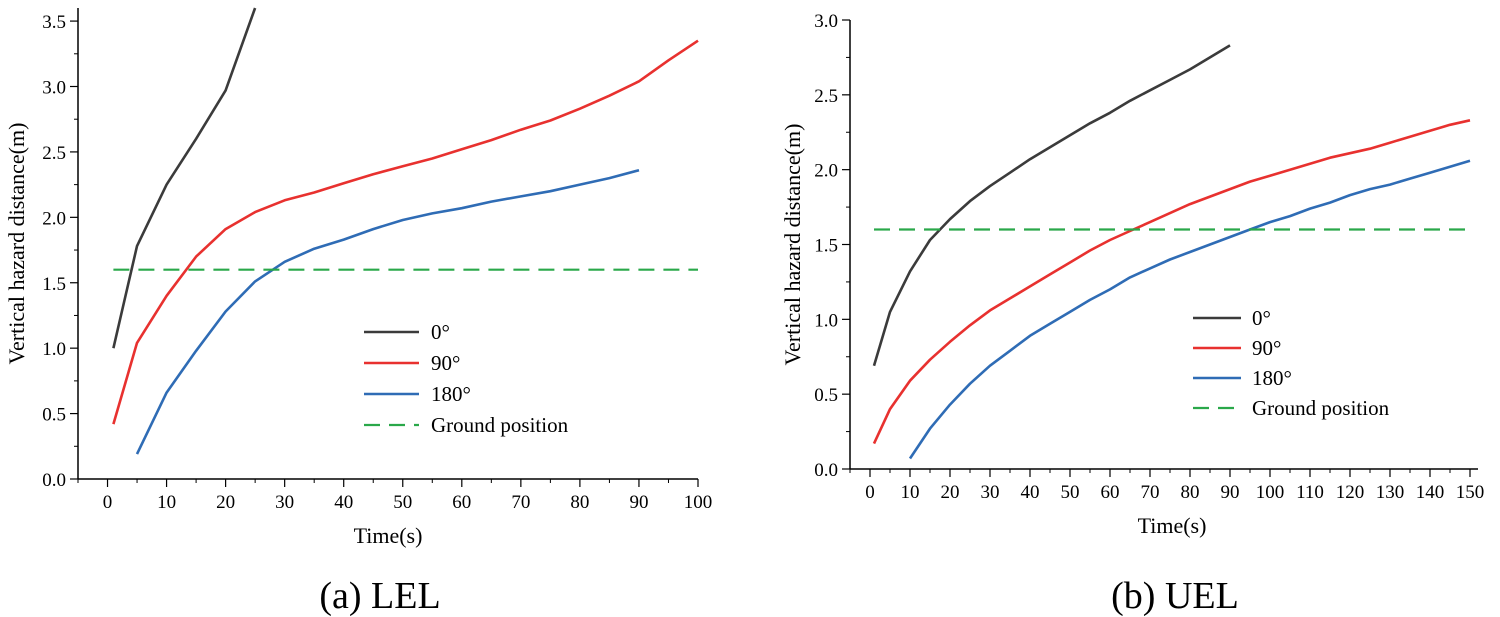 The height and width of the screenshot is (617, 1500). Describe the element at coordinates (1390, 492) in the screenshot. I see `x-tick-label: 130` at that location.